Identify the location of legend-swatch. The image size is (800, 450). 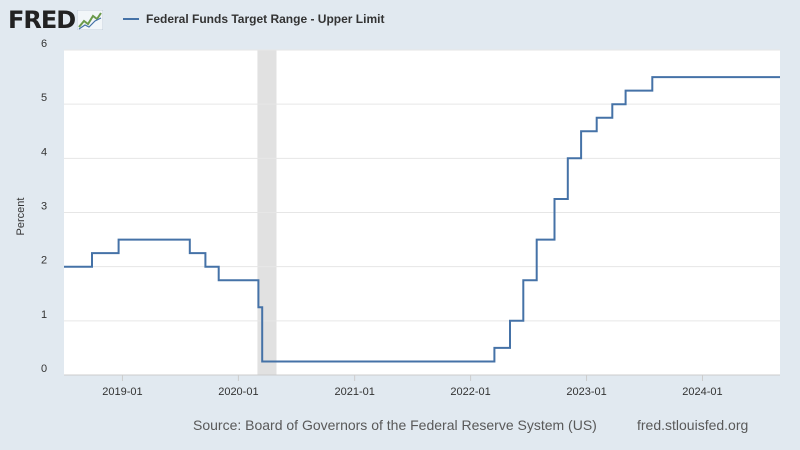
(131, 19).